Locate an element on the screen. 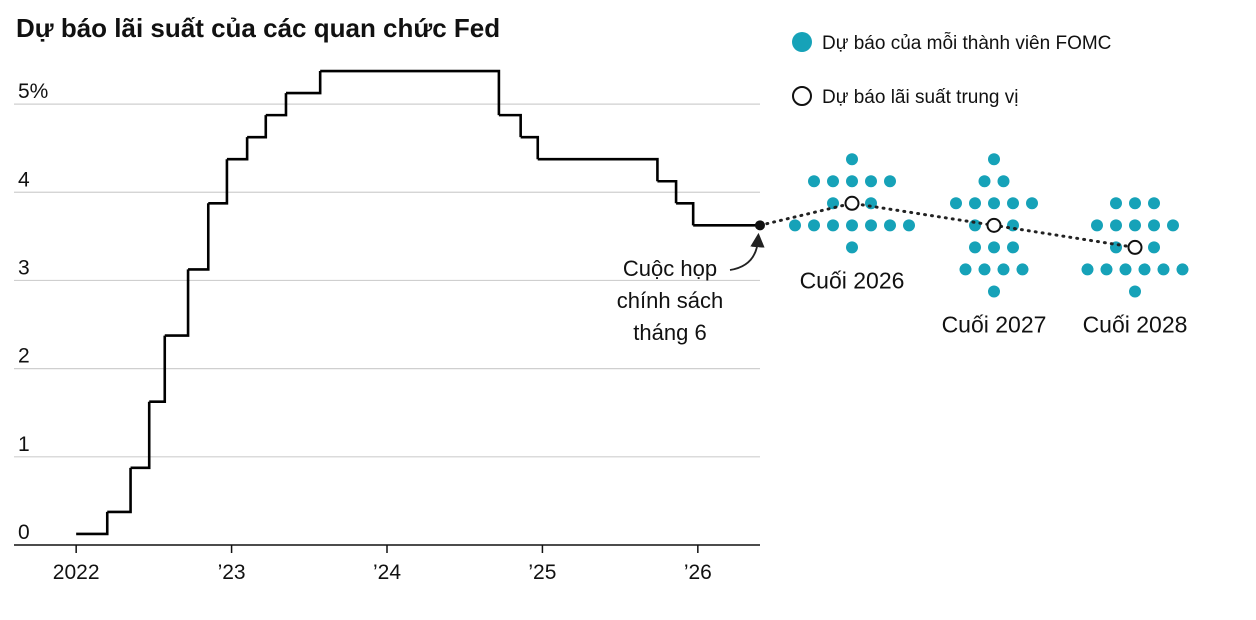  y-tick-label: 1 is located at coordinates (24, 444).